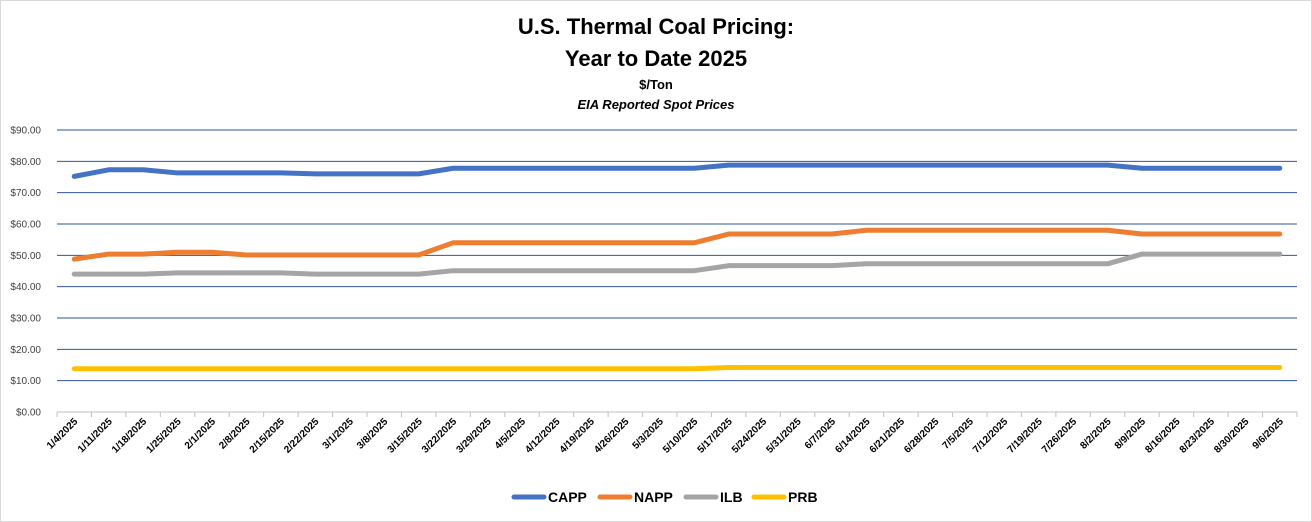  What do you see at coordinates (440, 436) in the screenshot?
I see `x-tick-label: 3/22/2025` at bounding box center [440, 436].